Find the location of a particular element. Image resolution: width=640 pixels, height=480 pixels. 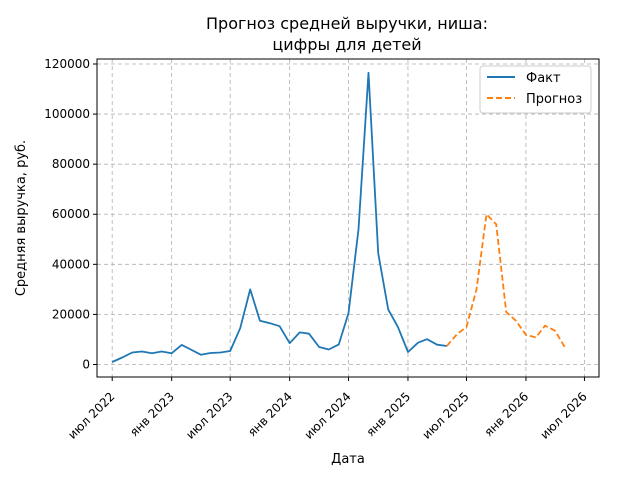

legend-label-fact: Факт is located at coordinates (543, 78).